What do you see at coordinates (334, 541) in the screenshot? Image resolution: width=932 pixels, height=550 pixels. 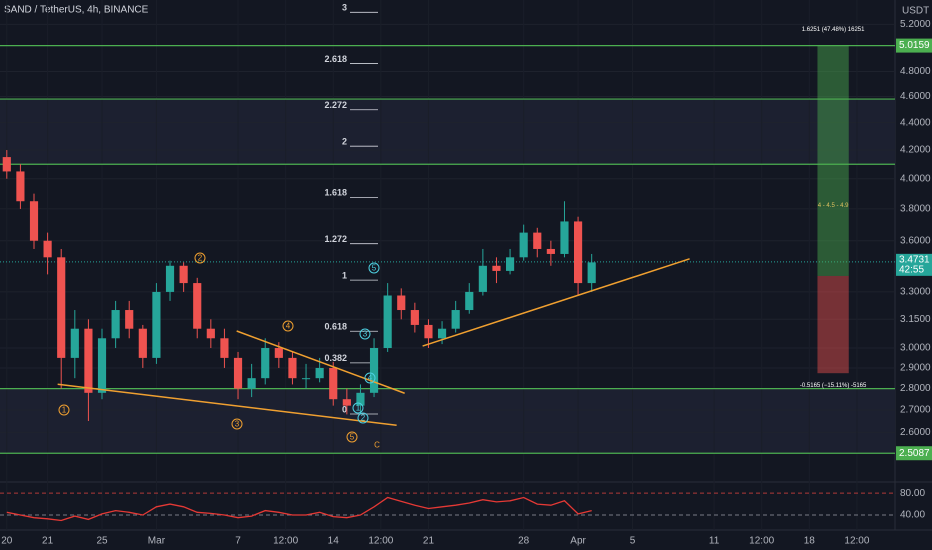 I see `x-tick-label: 14` at bounding box center [334, 541].